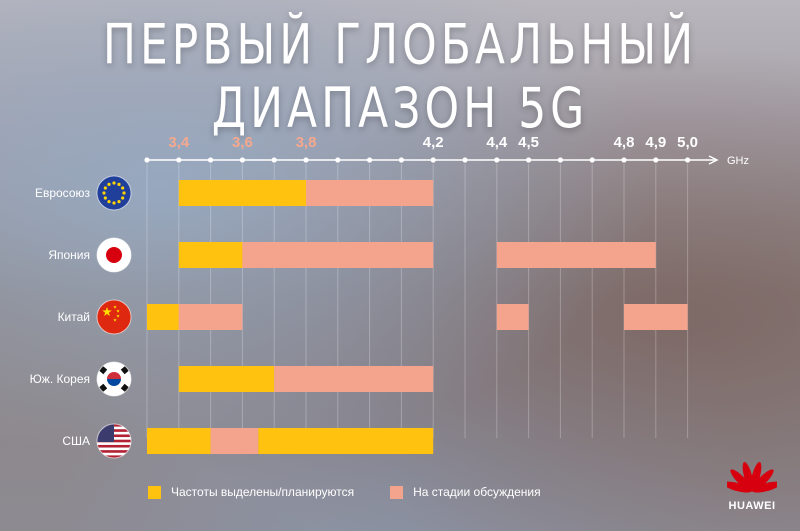  What do you see at coordinates (497, 142) in the screenshot?
I see `tick-label: 4,4` at bounding box center [497, 142].